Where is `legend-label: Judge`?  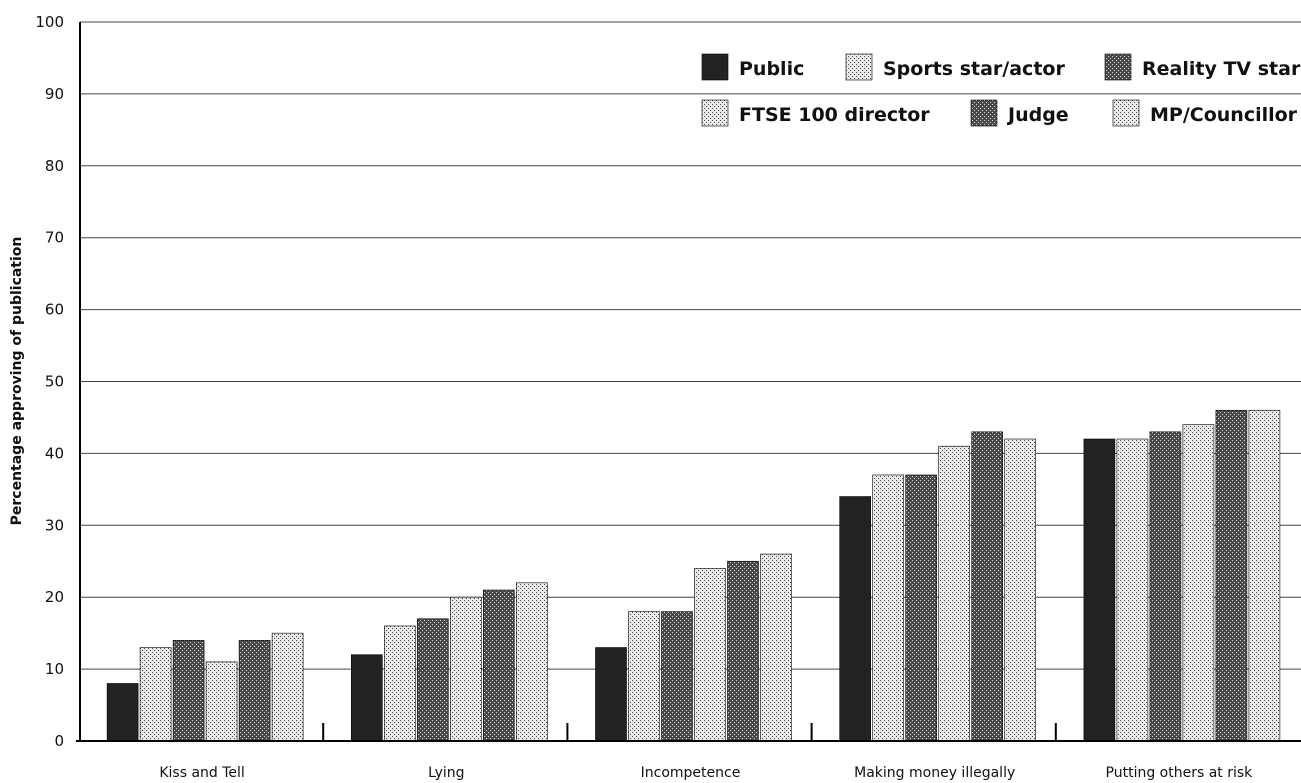
legend-label: Judge is located at coordinates (1037, 115).